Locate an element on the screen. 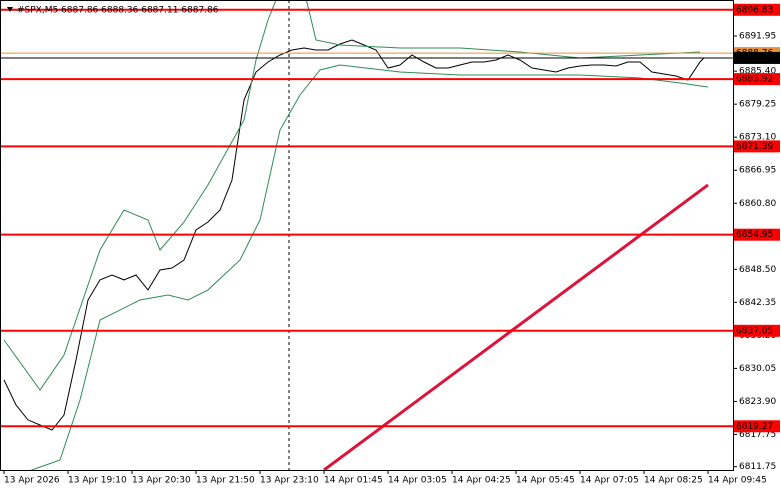 The image size is (781, 489). price-level-label: 6854.95 is located at coordinates (754, 235).